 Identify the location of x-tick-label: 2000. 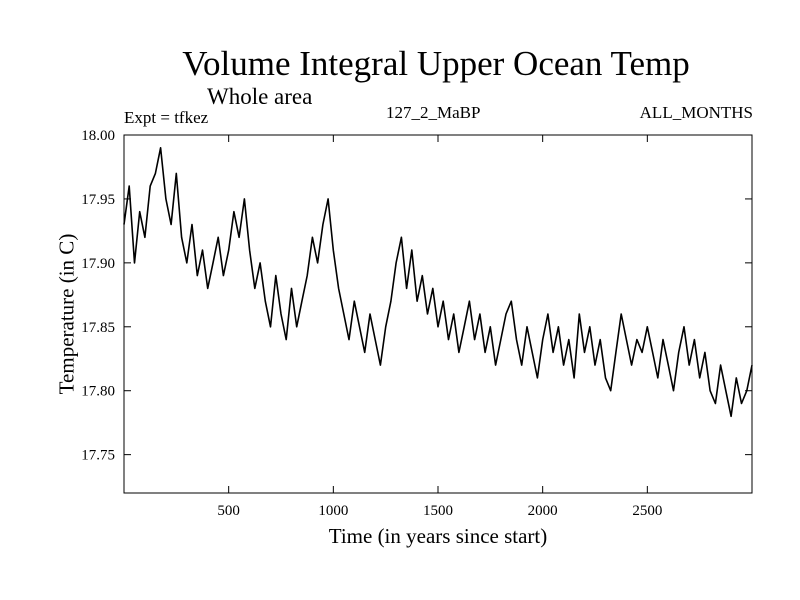
(543, 511).